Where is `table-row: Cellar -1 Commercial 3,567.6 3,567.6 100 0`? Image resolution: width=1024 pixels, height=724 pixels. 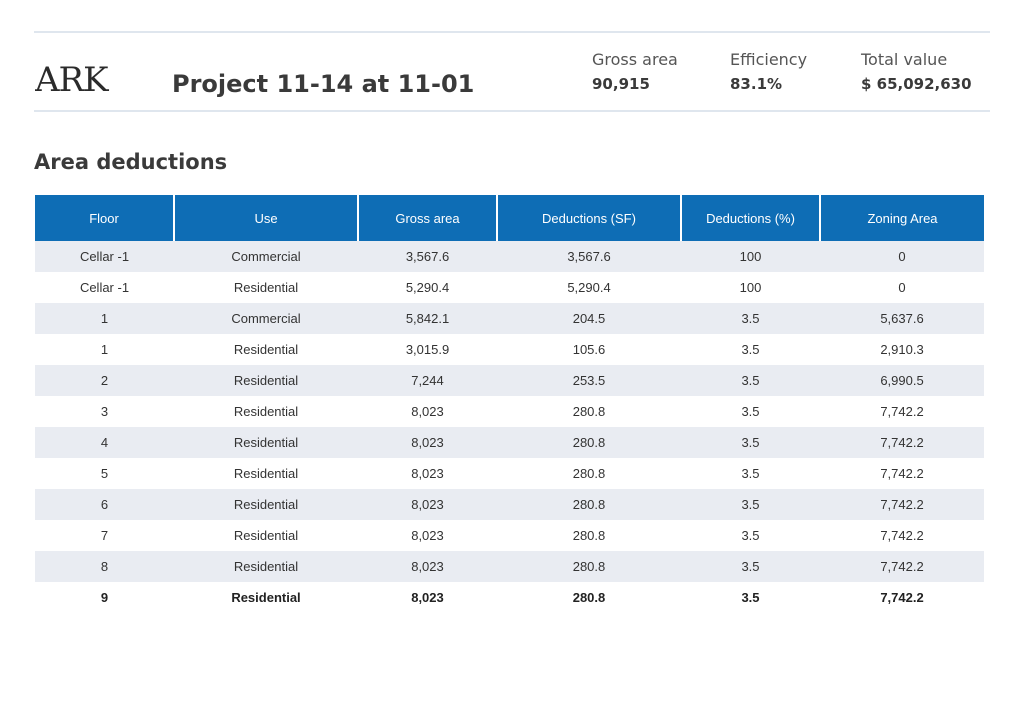
table-row: Cellar -1 Commercial 3,567.6 3,567.6 100 0 is located at coordinates (509, 256).